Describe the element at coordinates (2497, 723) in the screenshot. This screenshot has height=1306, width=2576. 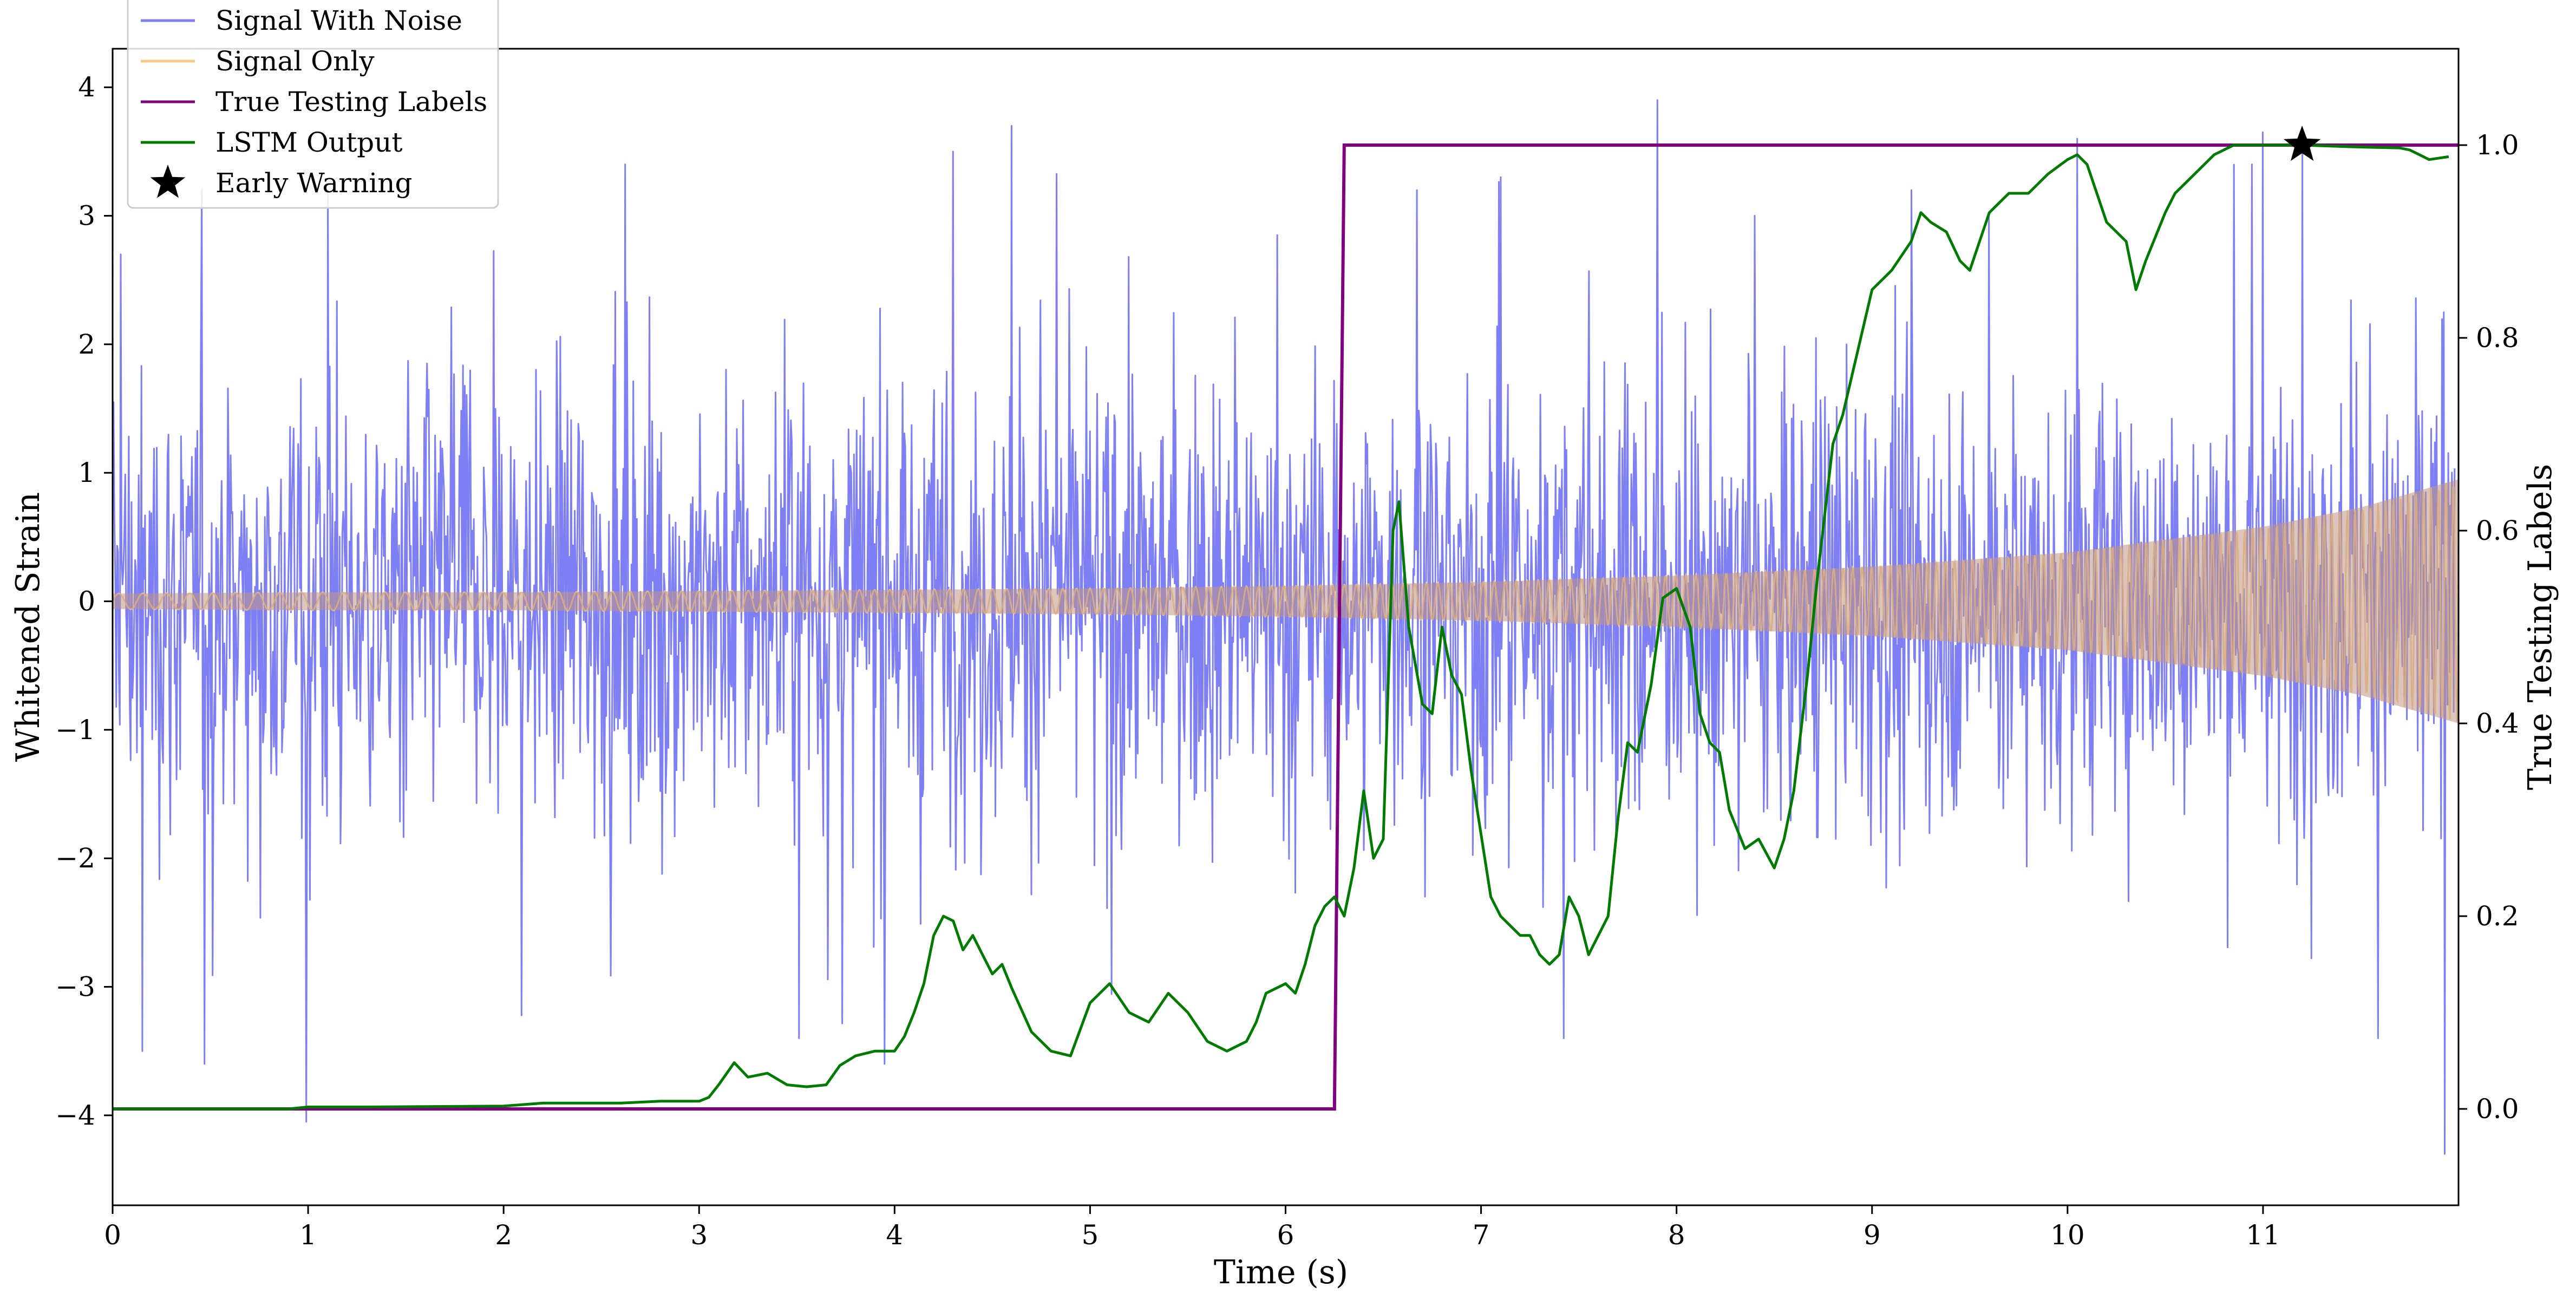
I see `y2-tick-label: 0.4` at that location.